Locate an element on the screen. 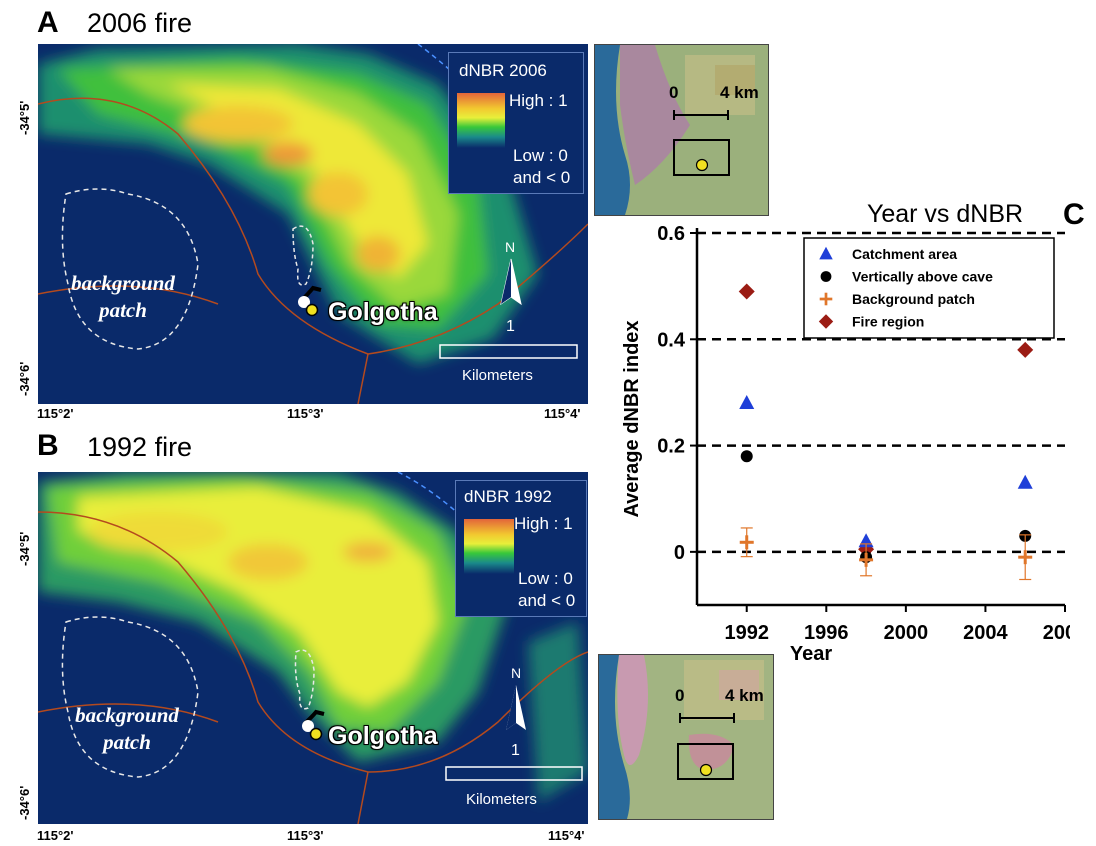 The image size is (1096, 846). inset-scale-zero-b: 0 is located at coordinates (680, 695).